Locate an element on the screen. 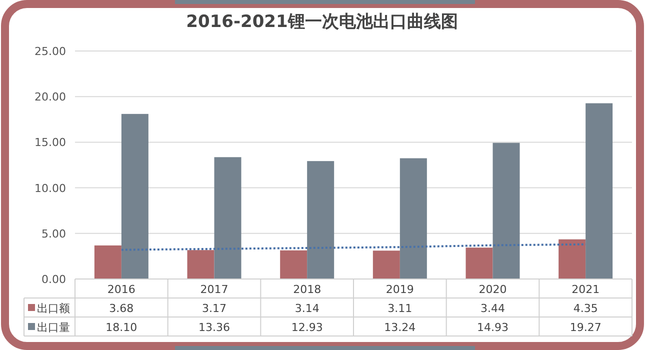 Image resolution: width=645 pixels, height=350 pixels. legend-label: 出口量 is located at coordinates (53, 327).